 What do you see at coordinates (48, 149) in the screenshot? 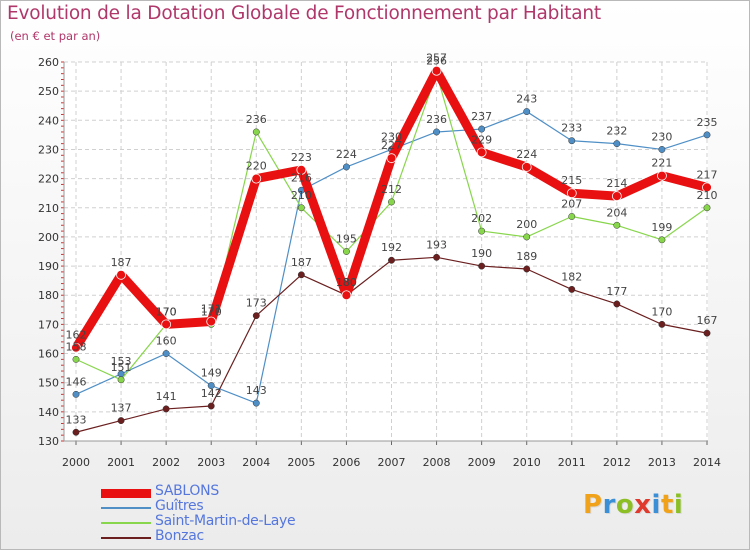
I see `y-tick-label: 230` at bounding box center [48, 149].